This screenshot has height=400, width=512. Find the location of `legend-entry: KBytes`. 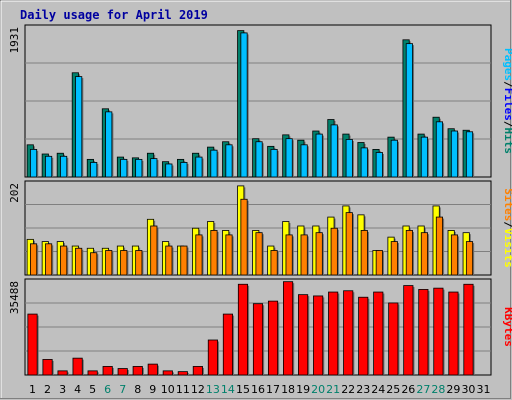

legend-entry: KBytes is located at coordinates (507, 327).